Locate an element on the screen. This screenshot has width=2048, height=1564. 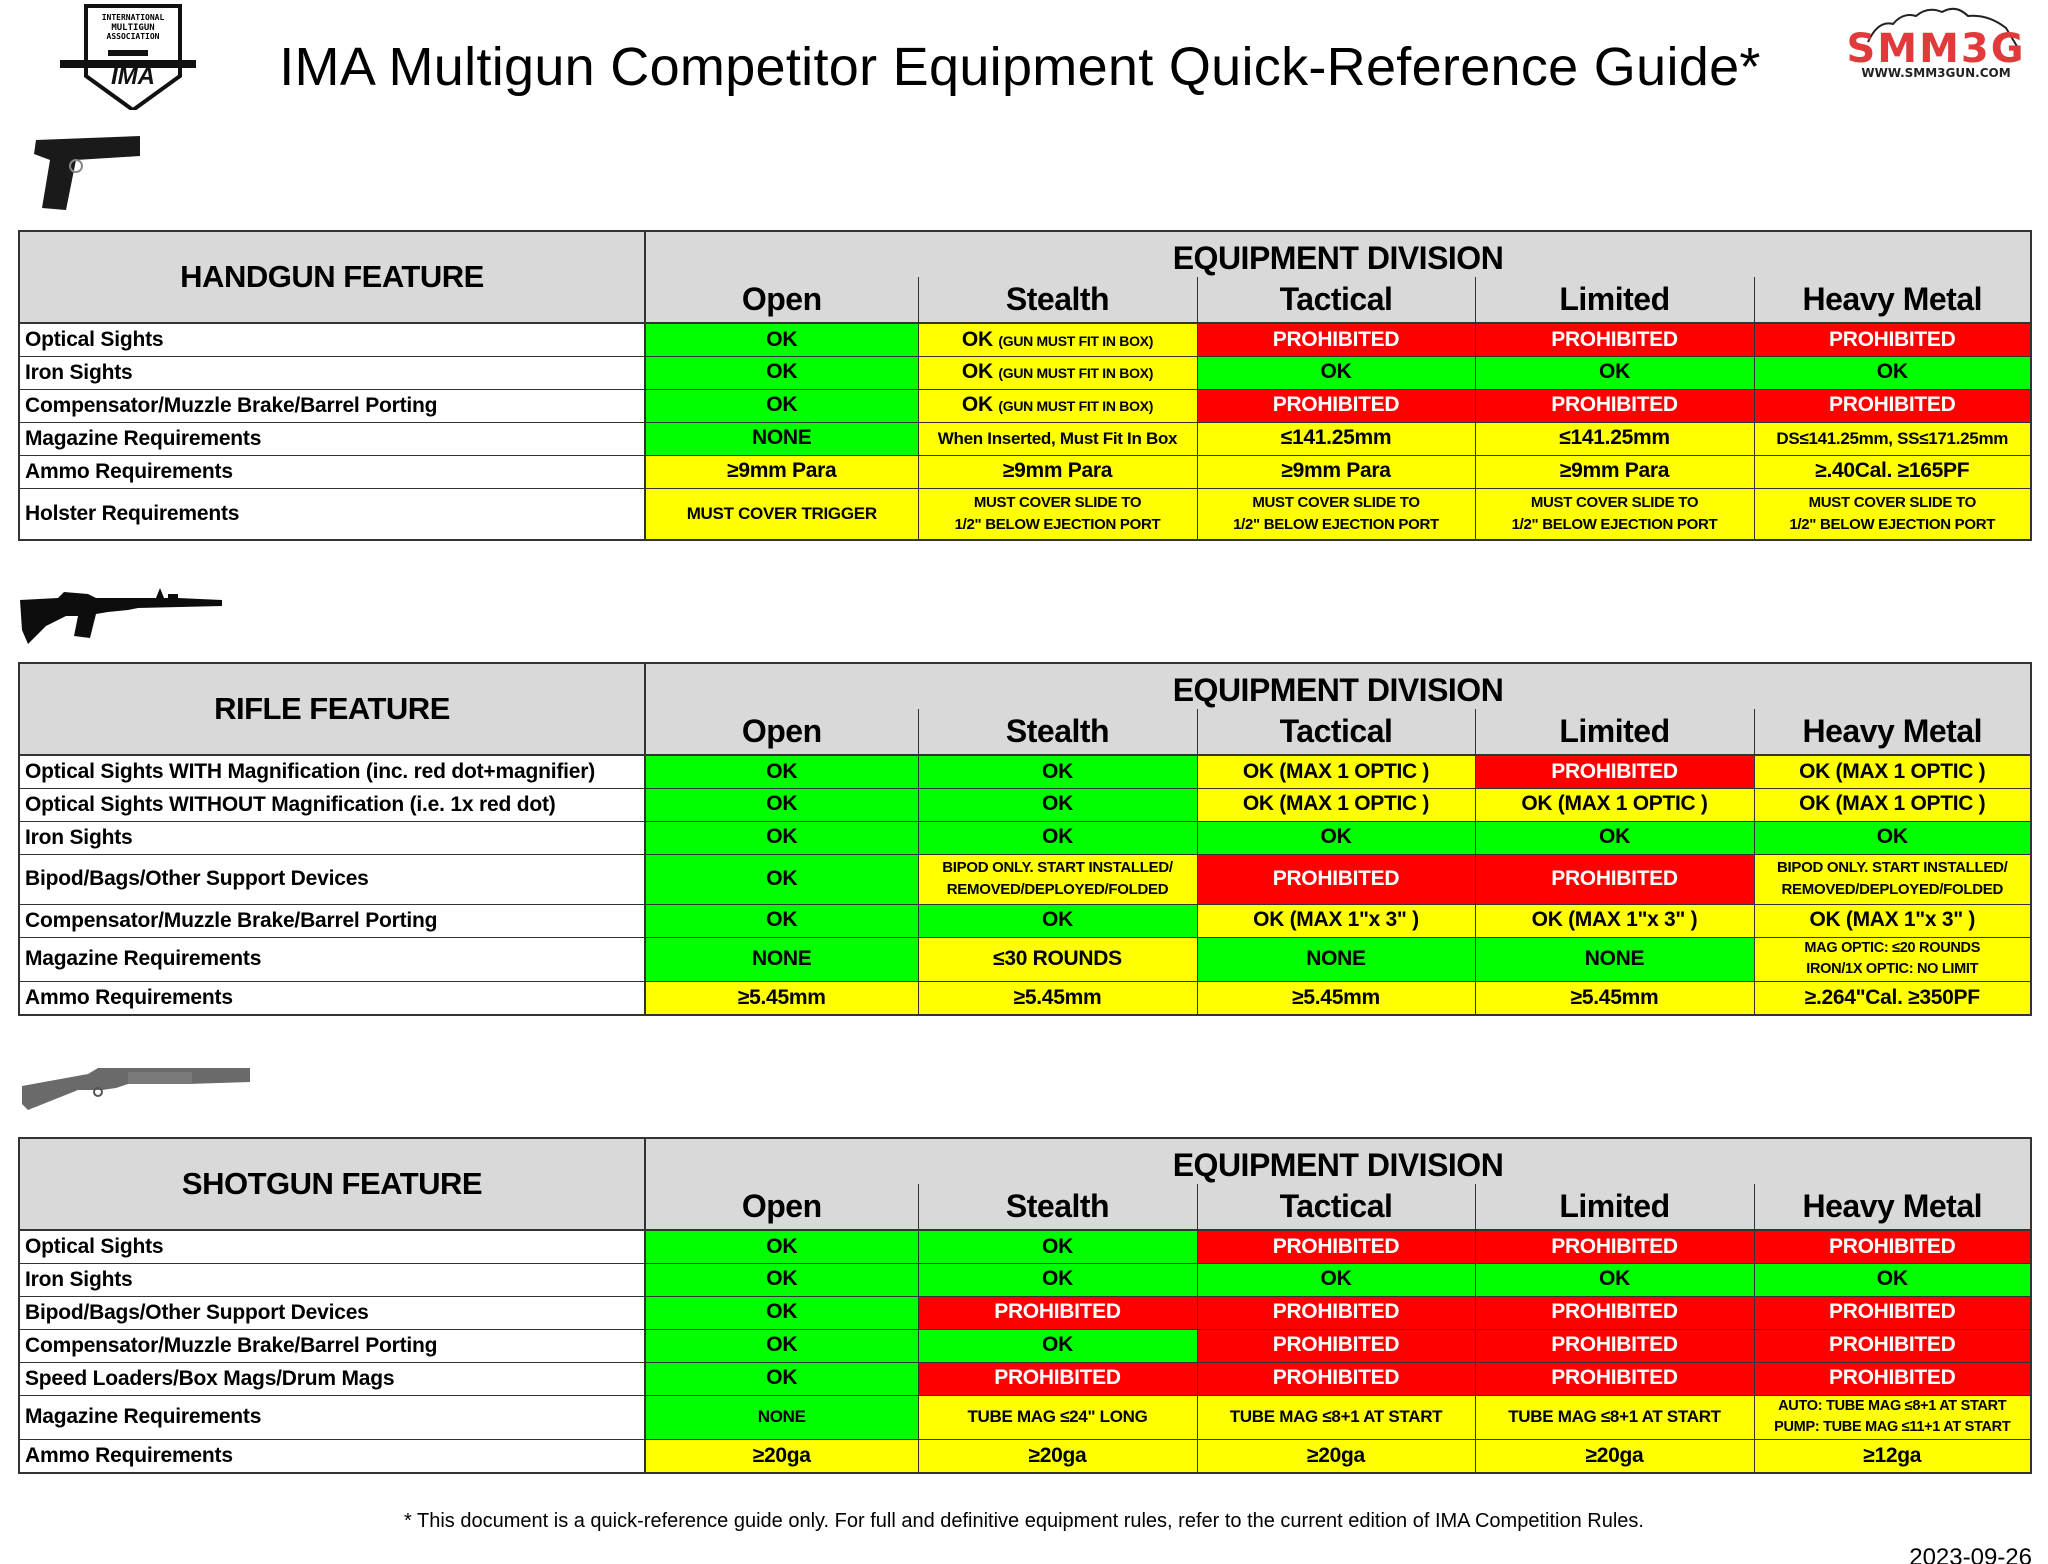
shotgun-feature-header: SHOTGUN FEATURE is located at coordinates (332, 1184).